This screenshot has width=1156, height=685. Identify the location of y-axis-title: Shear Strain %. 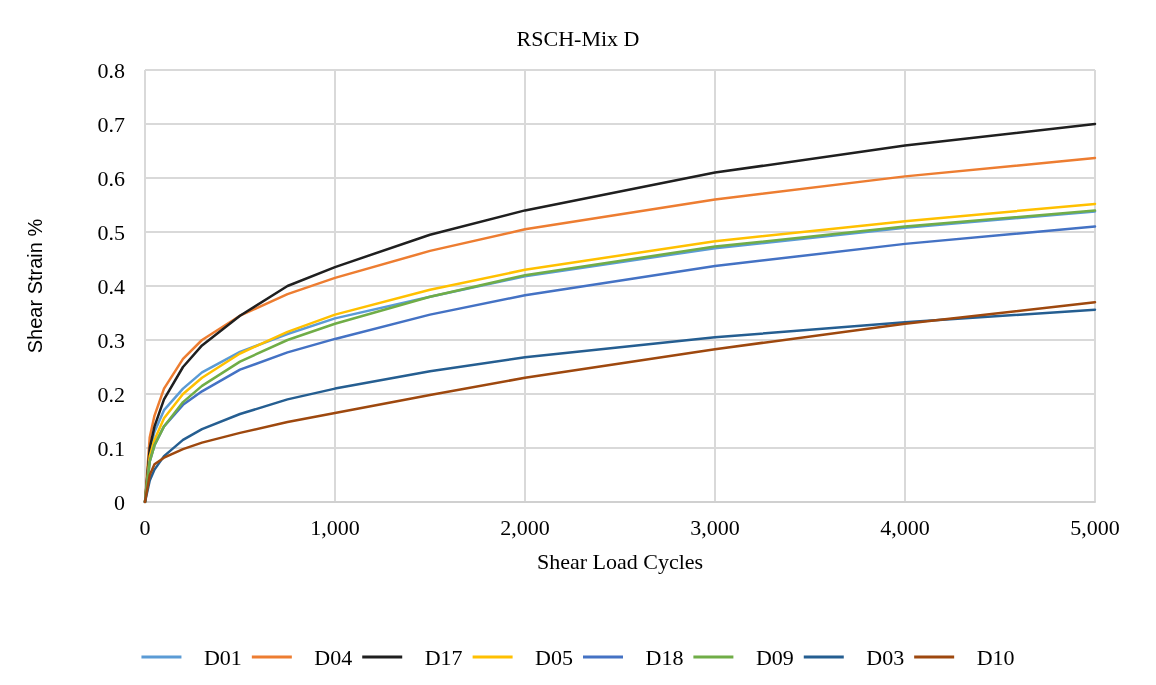
(35, 286).